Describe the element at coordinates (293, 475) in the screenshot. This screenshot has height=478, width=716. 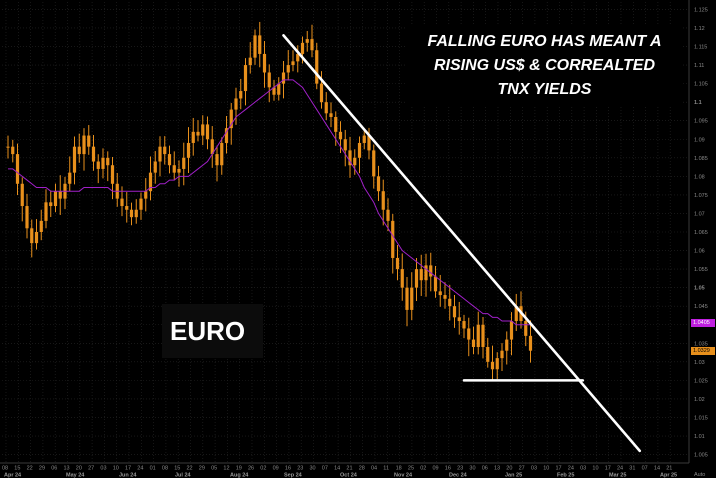
I see `x-month-label-5: Sep 24` at that location.